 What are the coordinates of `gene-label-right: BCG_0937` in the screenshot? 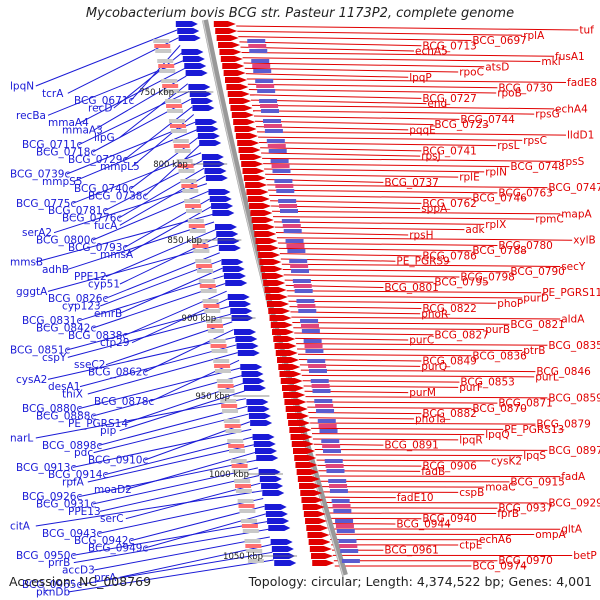 It's located at (525, 509).